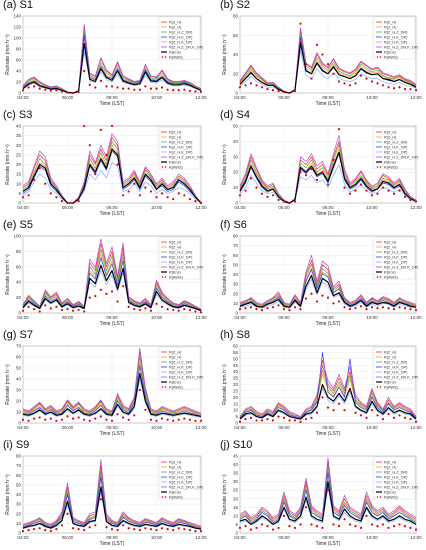 This screenshot has width=426, height=550. Describe the element at coordinates (284, 317) in the screenshot. I see `x-tick-label: 06:00` at that location.